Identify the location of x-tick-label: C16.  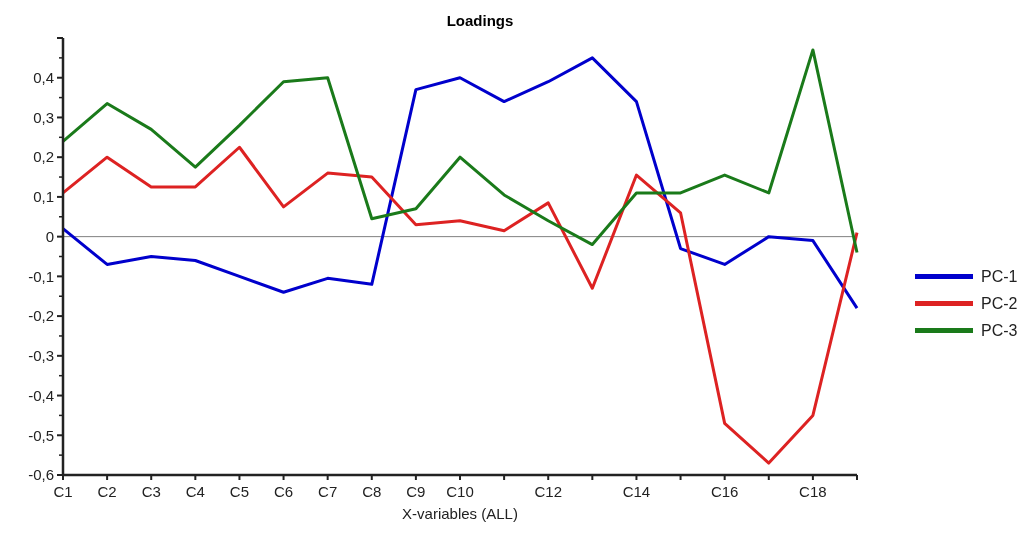
(724, 491).